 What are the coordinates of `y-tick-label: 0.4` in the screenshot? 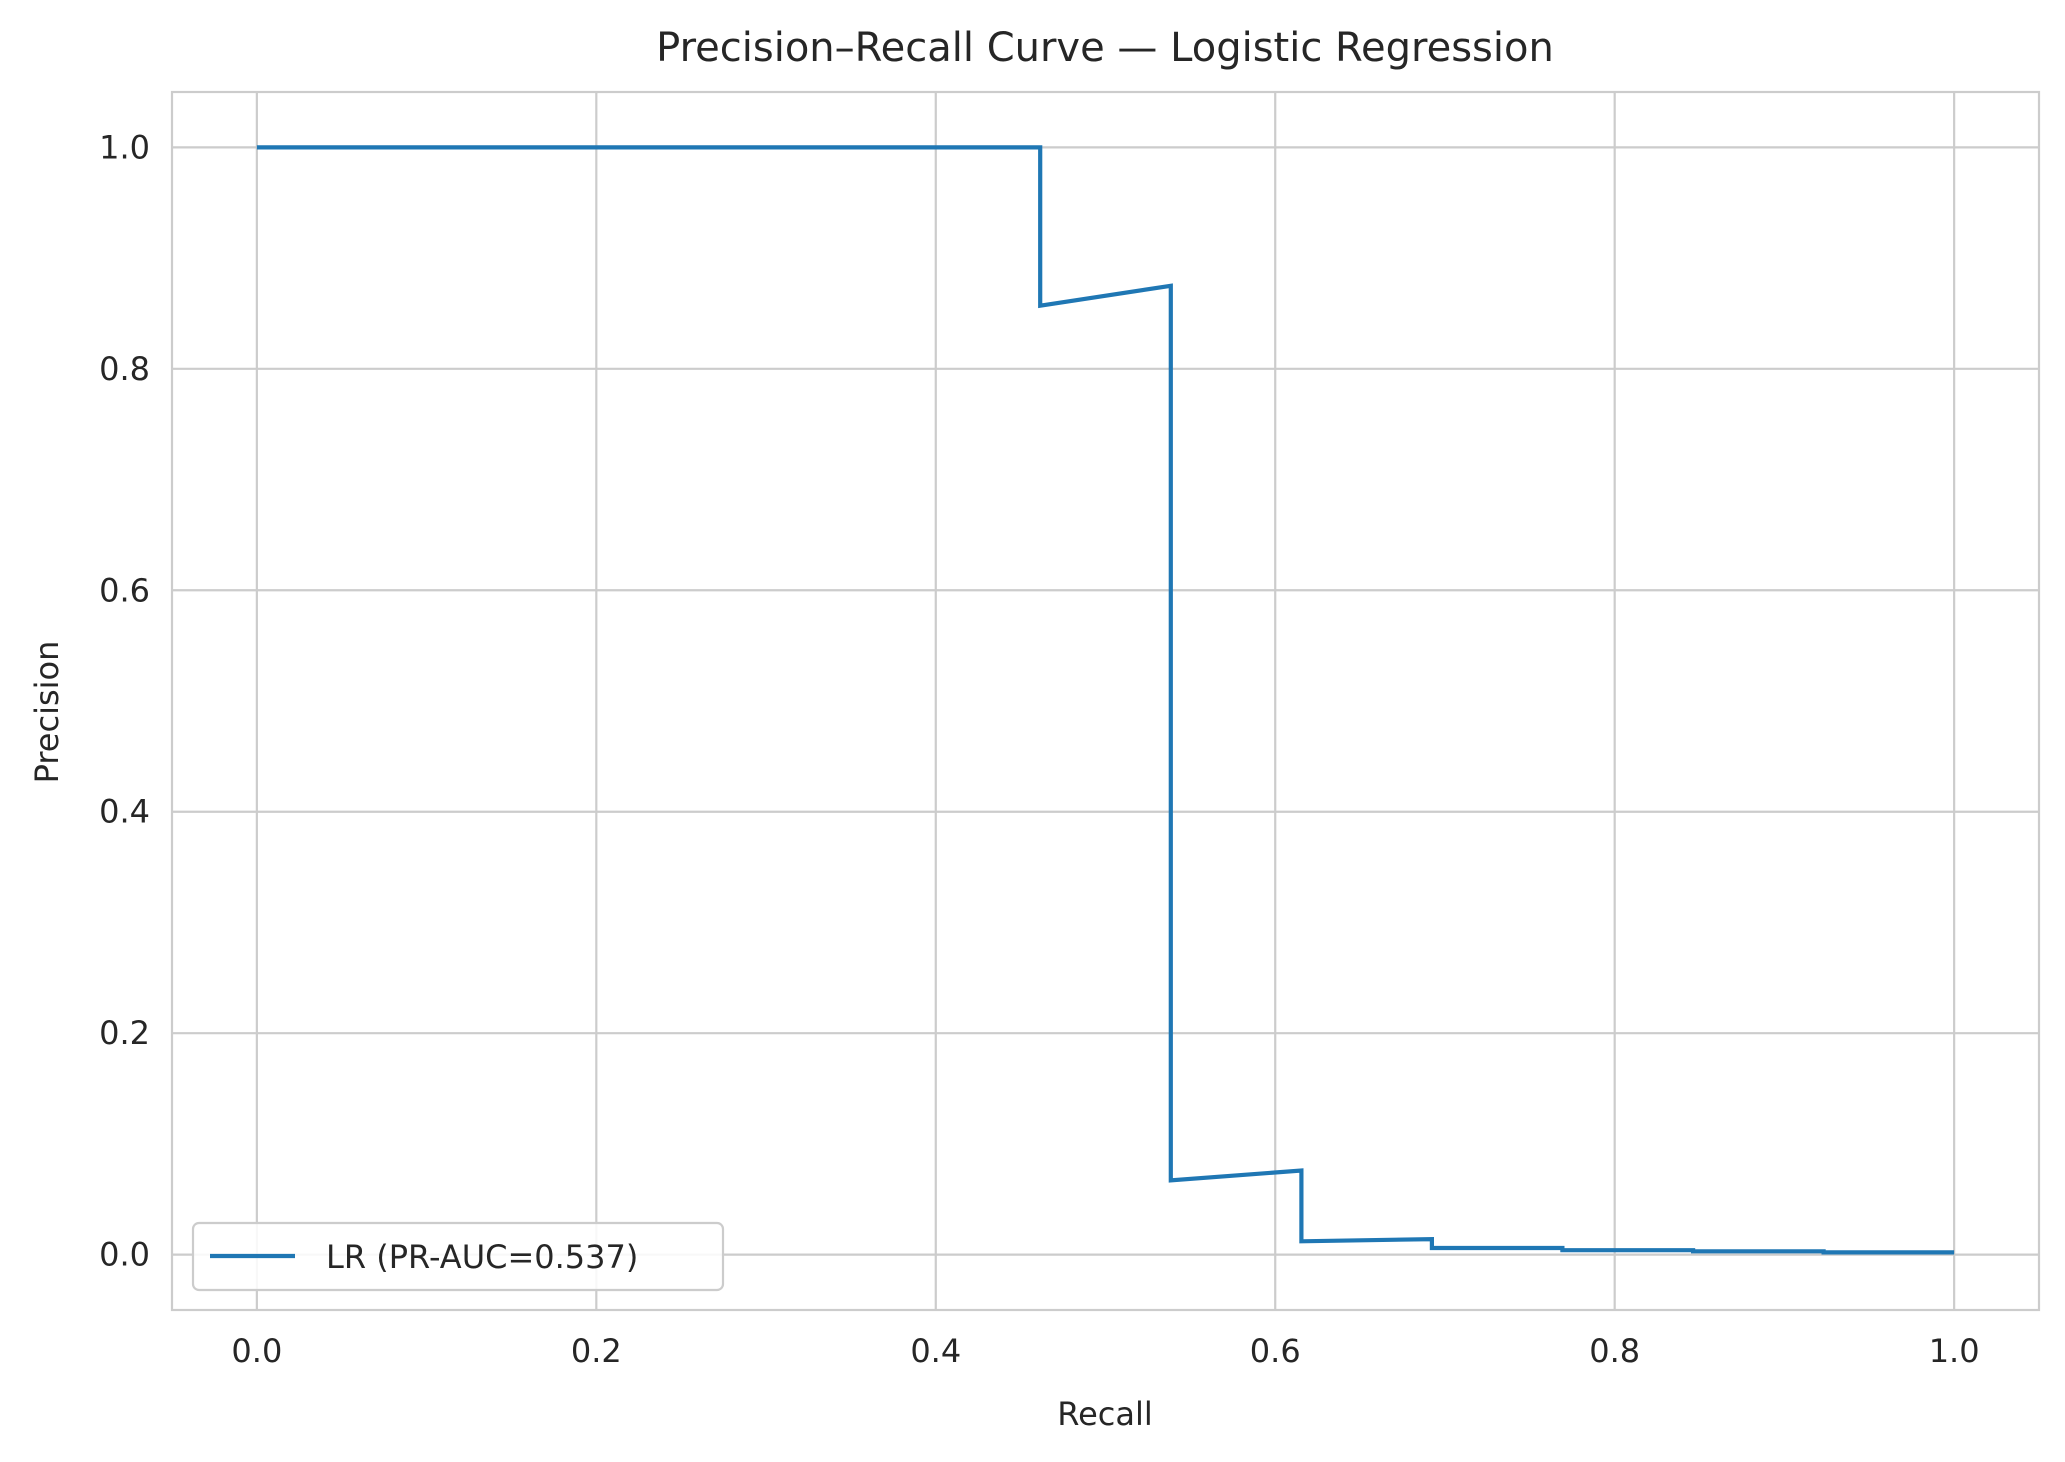 It's located at (124, 812).